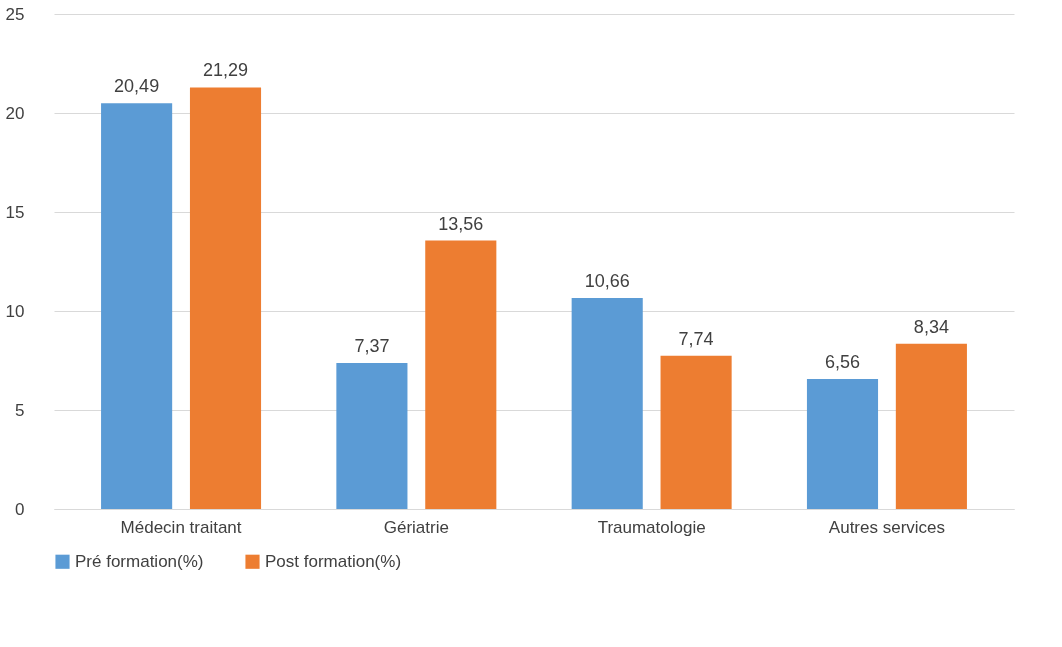 The width and height of the screenshot is (1062, 647). Describe the element at coordinates (15, 14) in the screenshot. I see `y-tick-label: 25` at that location.